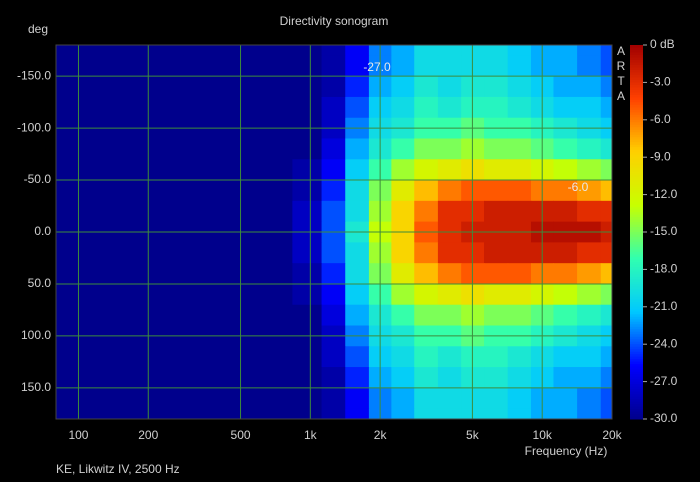  I want to click on brand-letter: A, so click(621, 51).